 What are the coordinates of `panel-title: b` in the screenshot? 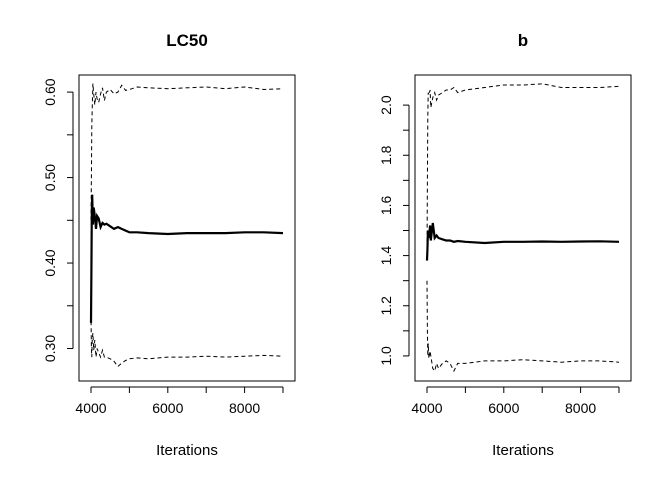 It's located at (523, 40).